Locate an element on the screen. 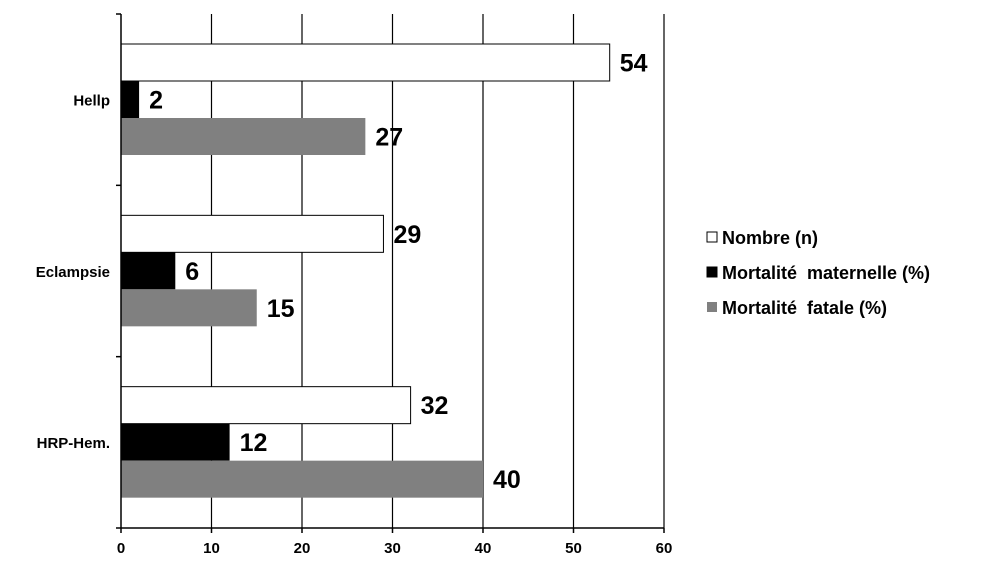 Image resolution: width=990 pixels, height=563 pixels. legend-label-mortalite-maternelle: Mortalité maternelle (%) is located at coordinates (826, 273).